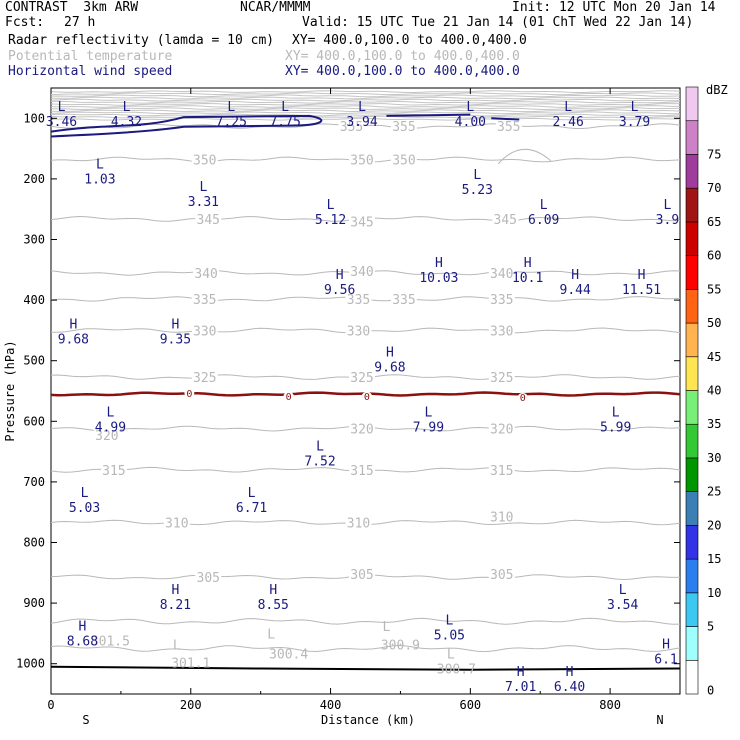 This screenshot has width=740, height=740. I want to click on wind-extremum-value: 8.21, so click(175, 605).